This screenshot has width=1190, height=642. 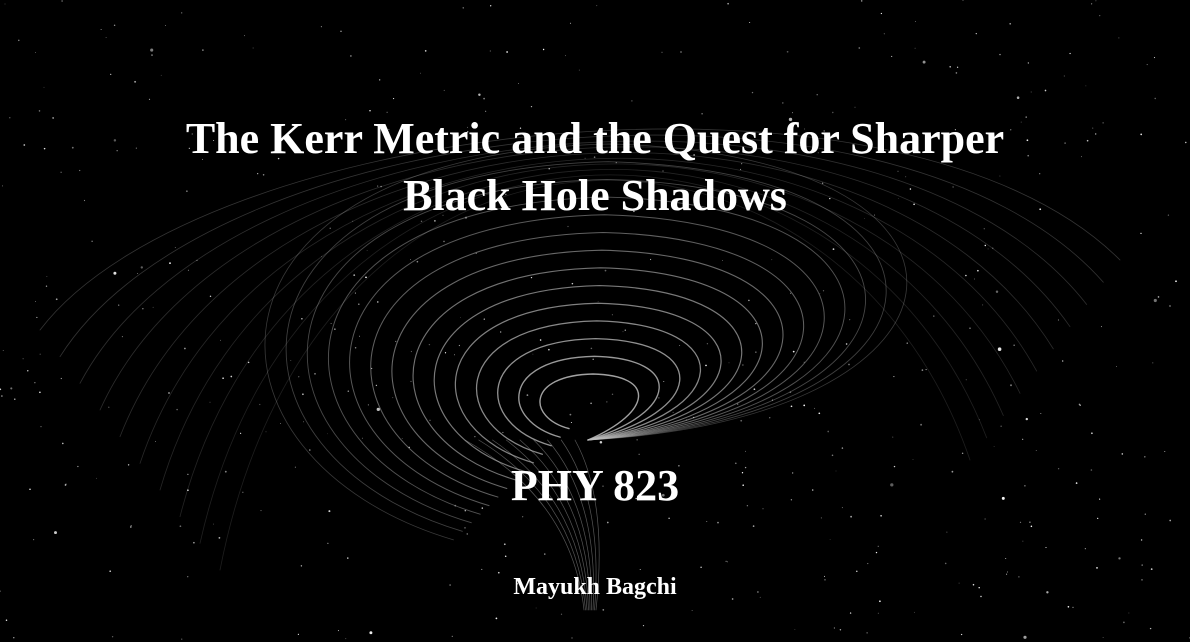 I want to click on throat-line, so click(x=587, y=525).